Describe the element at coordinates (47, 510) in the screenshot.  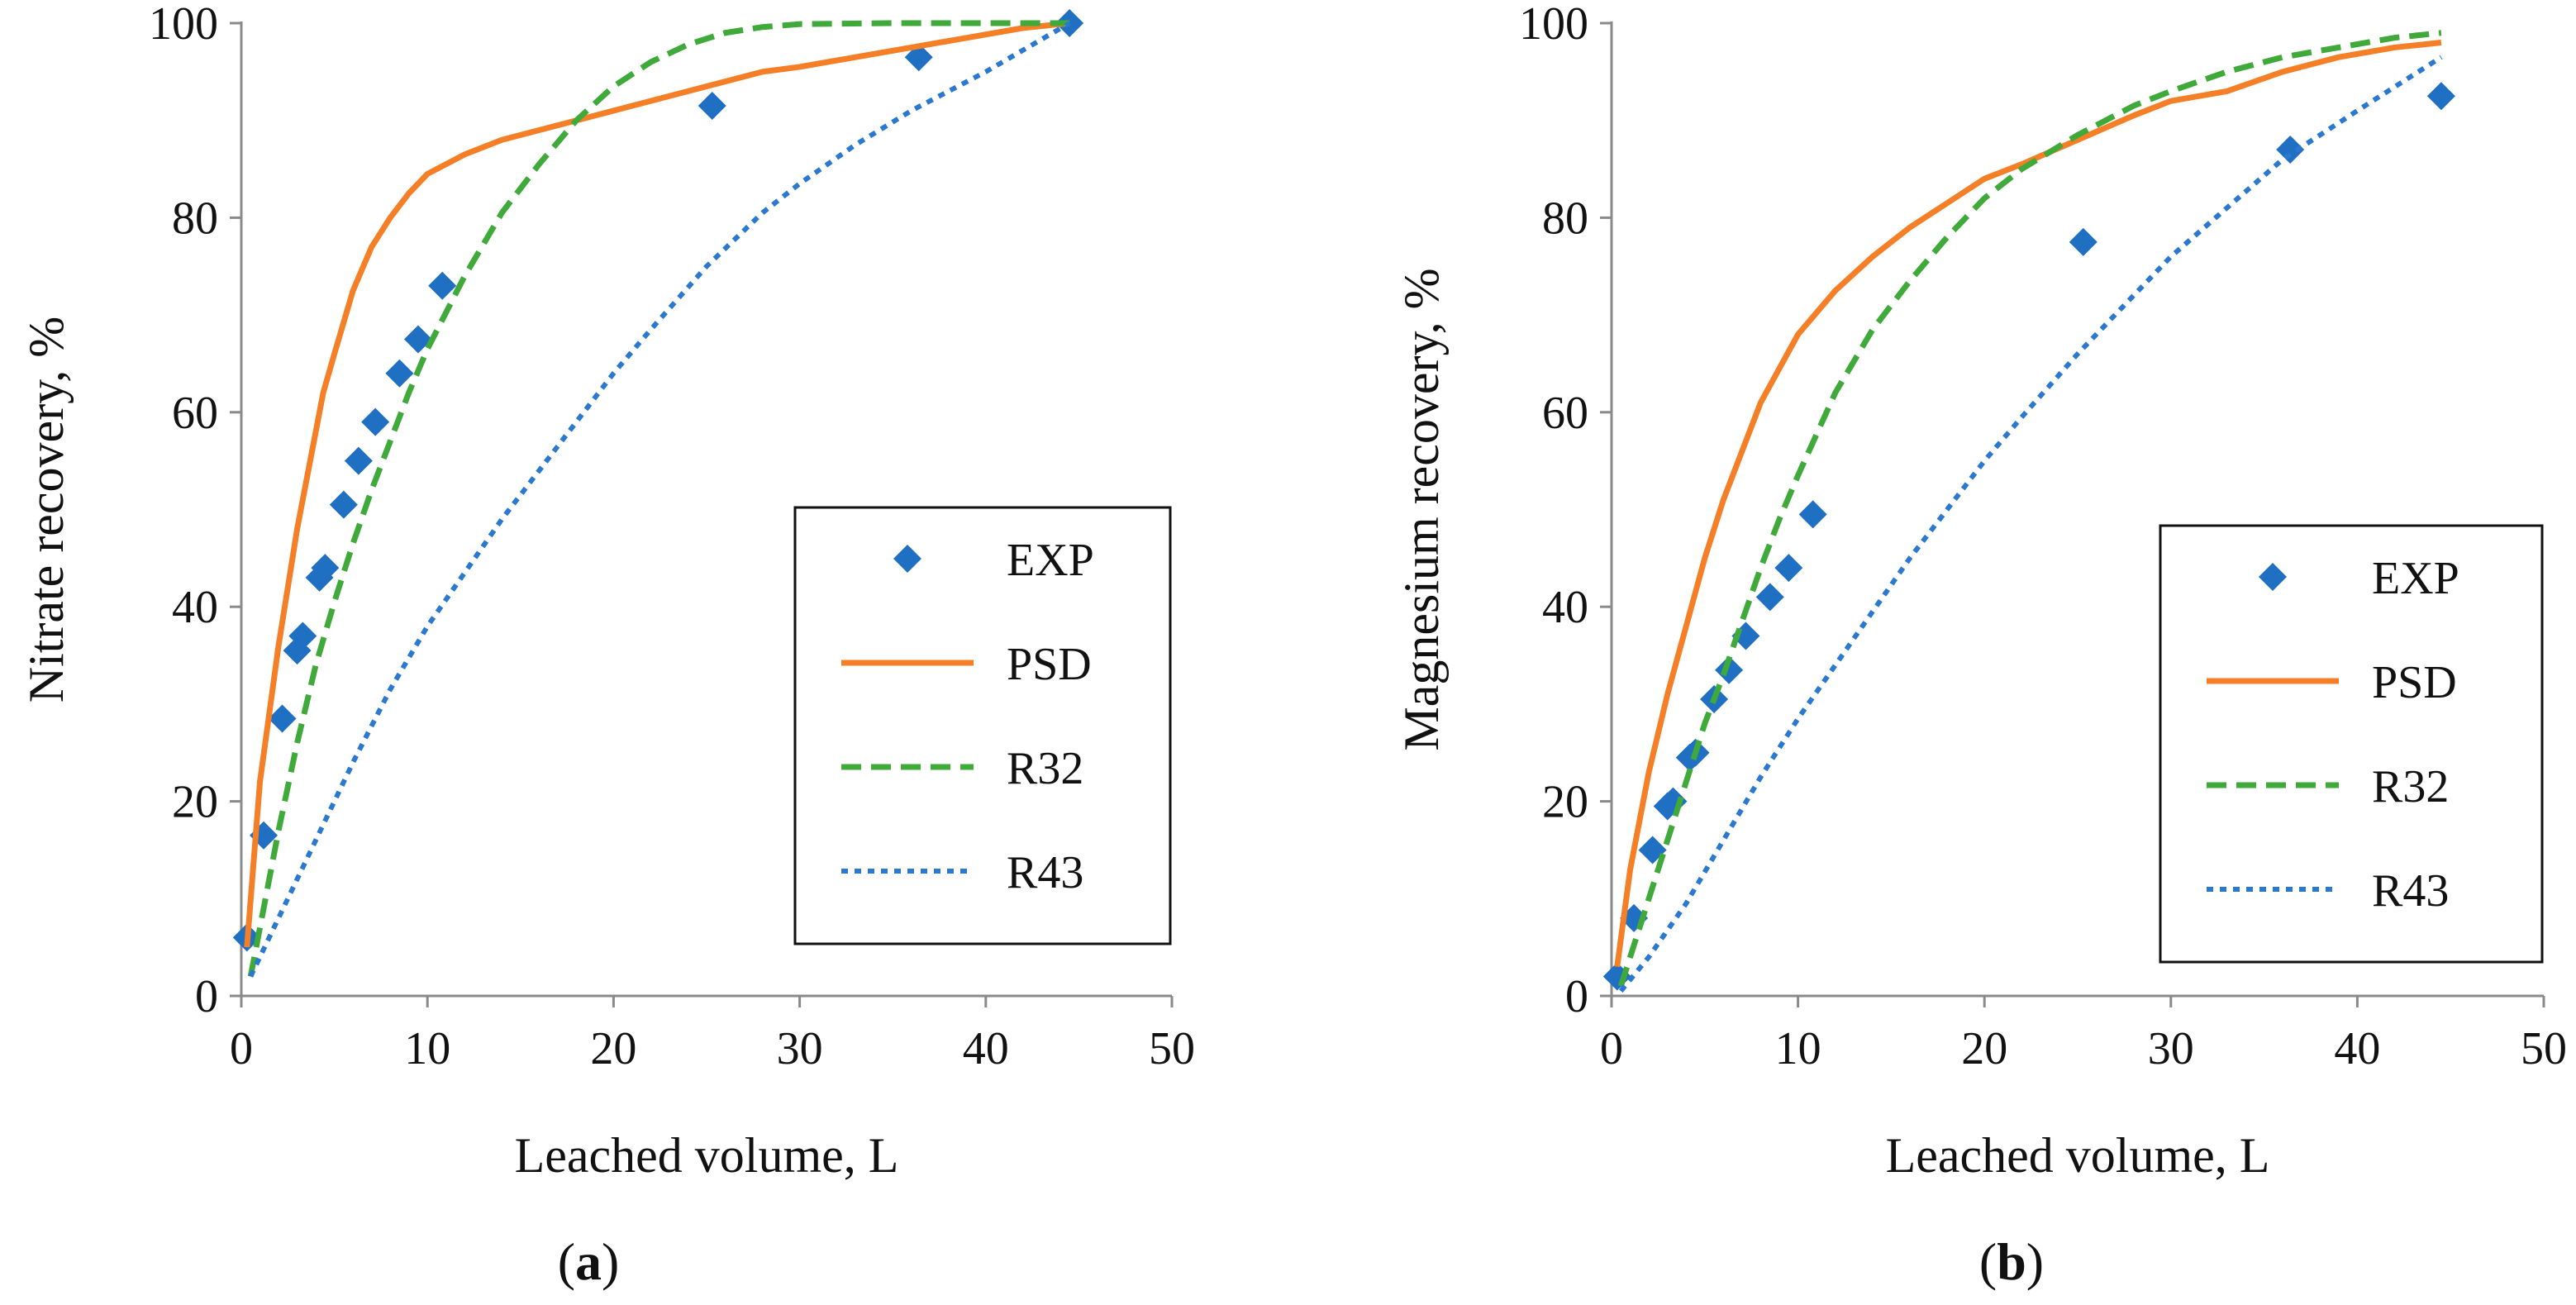
I see `panel-a-y-axis-label: Nitrate recovery, %` at that location.